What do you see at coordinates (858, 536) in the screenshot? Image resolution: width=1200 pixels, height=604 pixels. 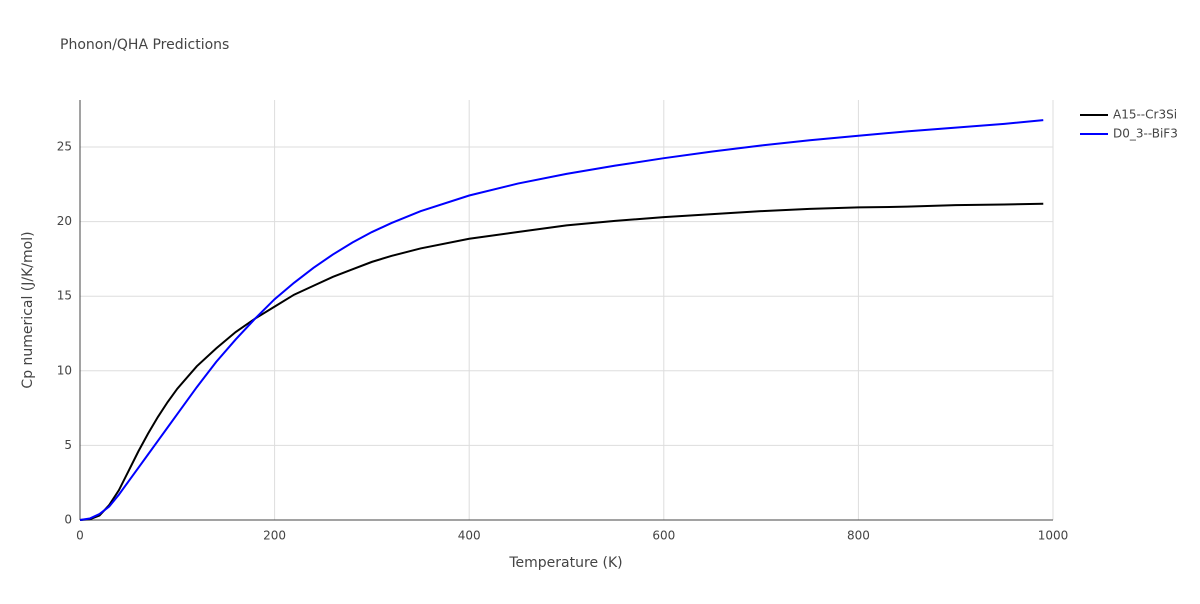 I see `x-tick-label: 800` at bounding box center [858, 536].